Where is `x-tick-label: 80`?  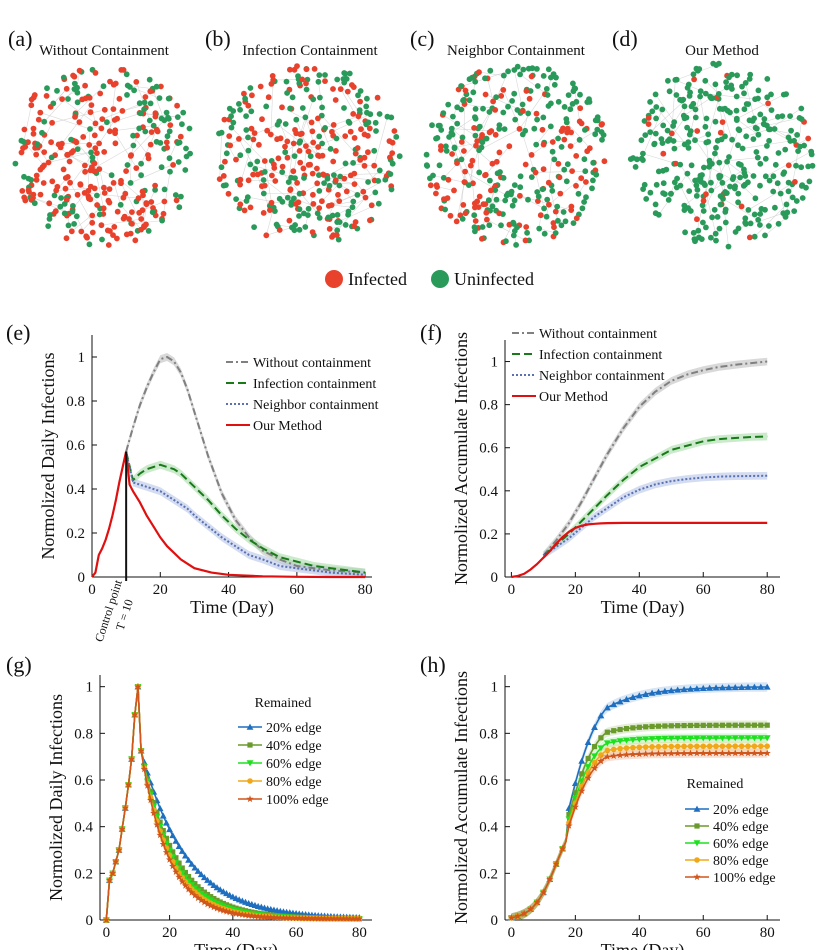
x-tick-label: 80 is located at coordinates (359, 933).